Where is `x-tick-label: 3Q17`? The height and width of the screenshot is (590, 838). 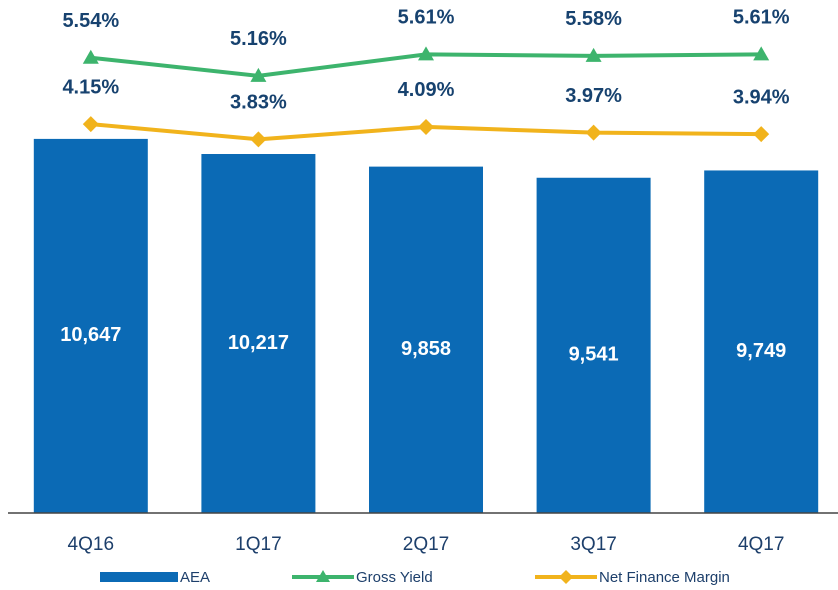 x-tick-label: 3Q17 is located at coordinates (593, 544).